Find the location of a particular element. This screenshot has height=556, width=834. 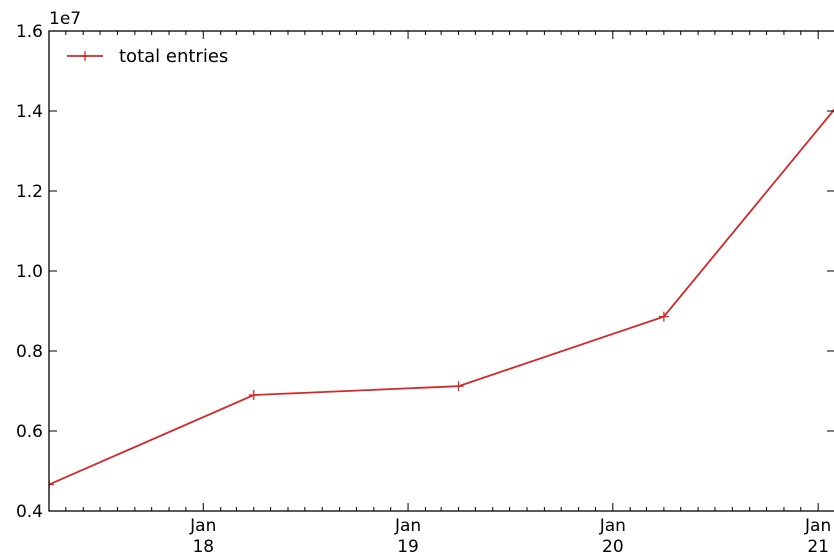

legend-label: total entries is located at coordinates (173, 56).